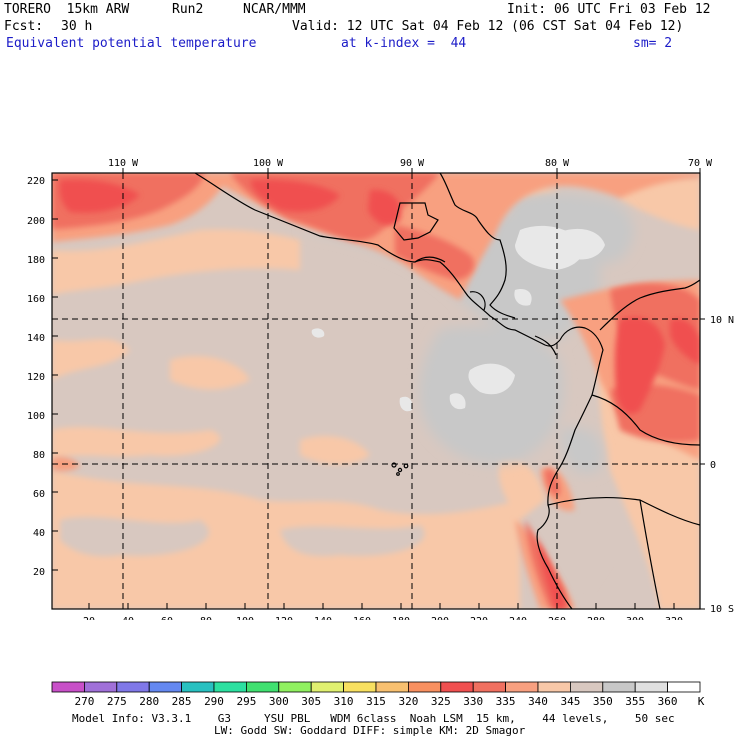  I want to click on org-label: NCAR/MMM, so click(274, 9).